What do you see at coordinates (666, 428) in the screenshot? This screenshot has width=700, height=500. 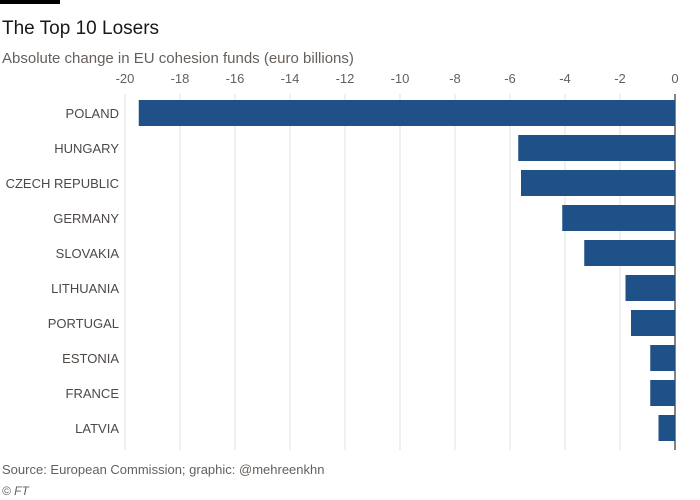 I see `bar-latvia` at bounding box center [666, 428].